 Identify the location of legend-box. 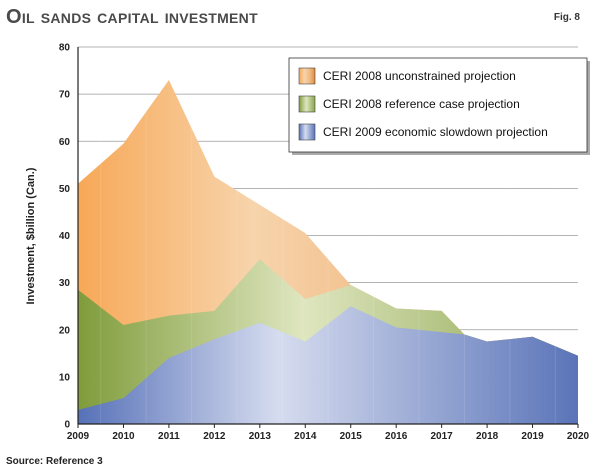
(438, 105).